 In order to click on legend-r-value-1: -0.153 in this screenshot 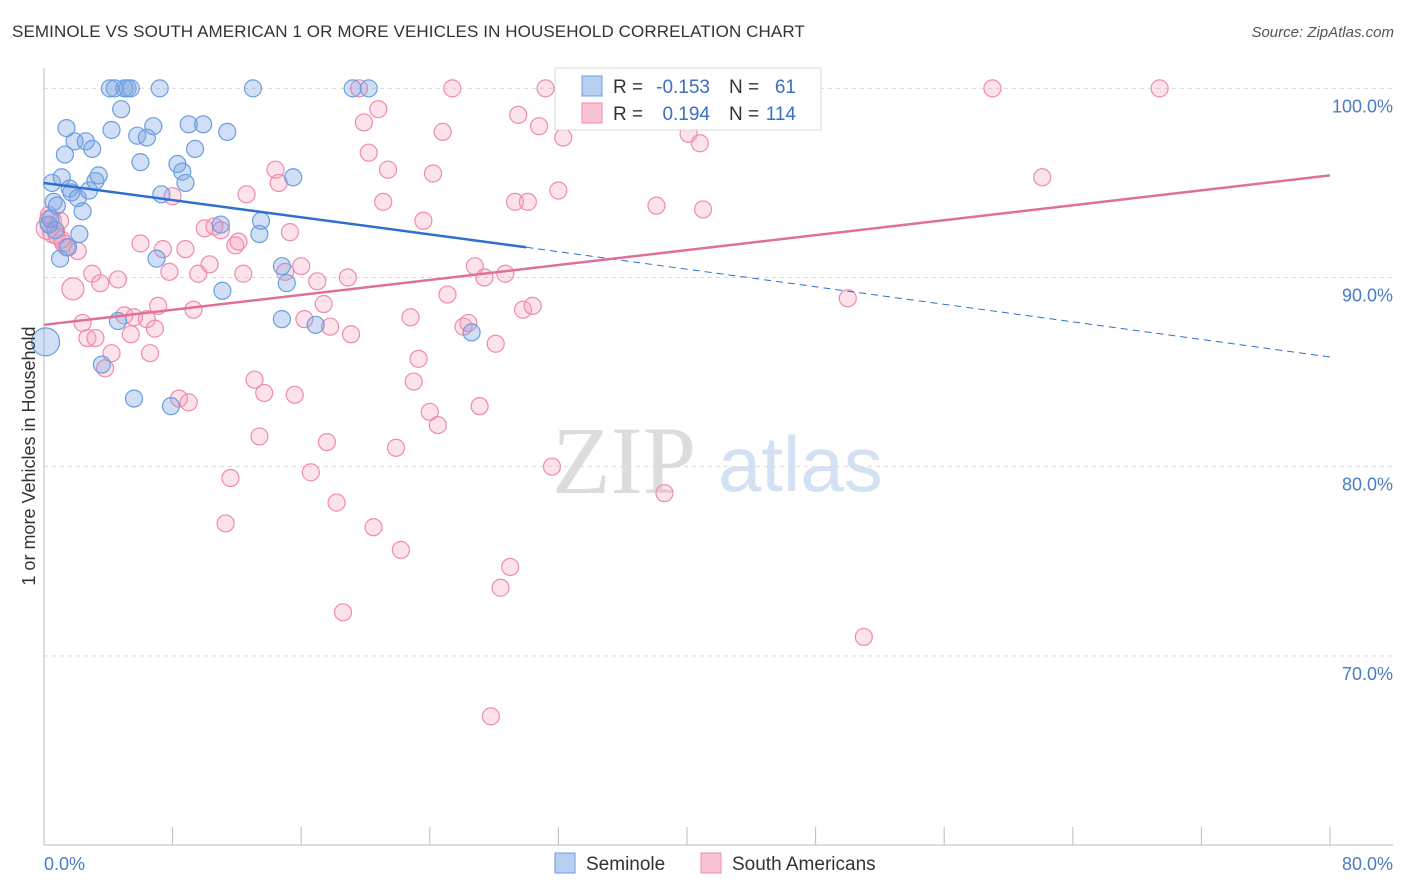, I will do `click(683, 87)`.